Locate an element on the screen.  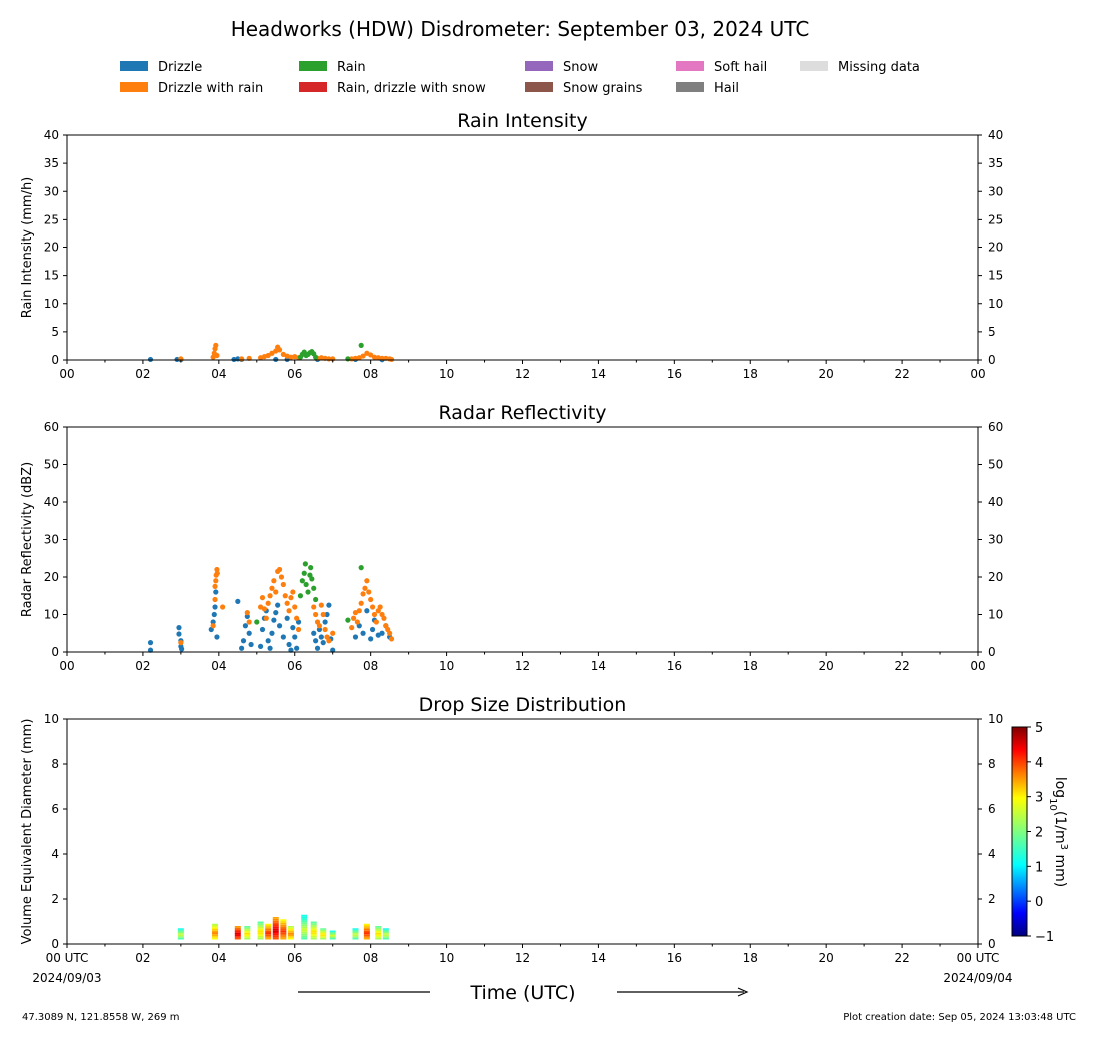
series-drizzle-with-rain is located at coordinates (286, 606).